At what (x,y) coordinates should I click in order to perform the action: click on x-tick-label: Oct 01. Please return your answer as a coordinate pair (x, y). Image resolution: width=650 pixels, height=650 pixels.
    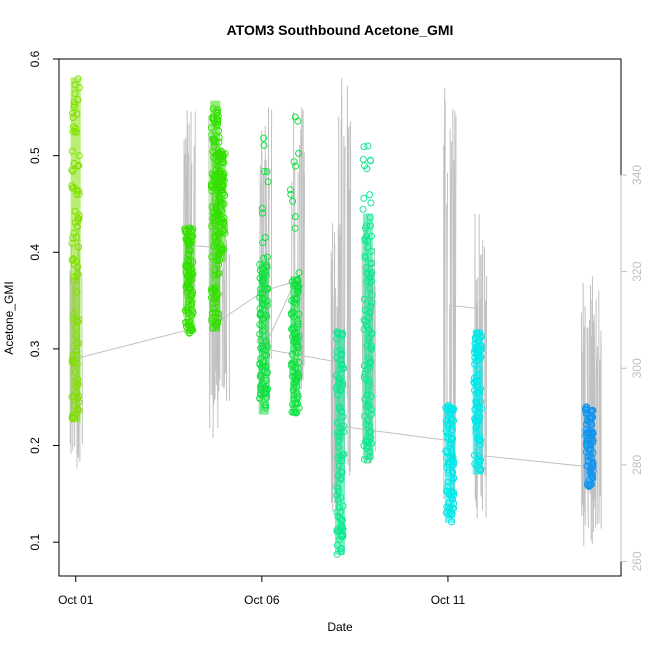
    Looking at the image, I should click on (76, 600).